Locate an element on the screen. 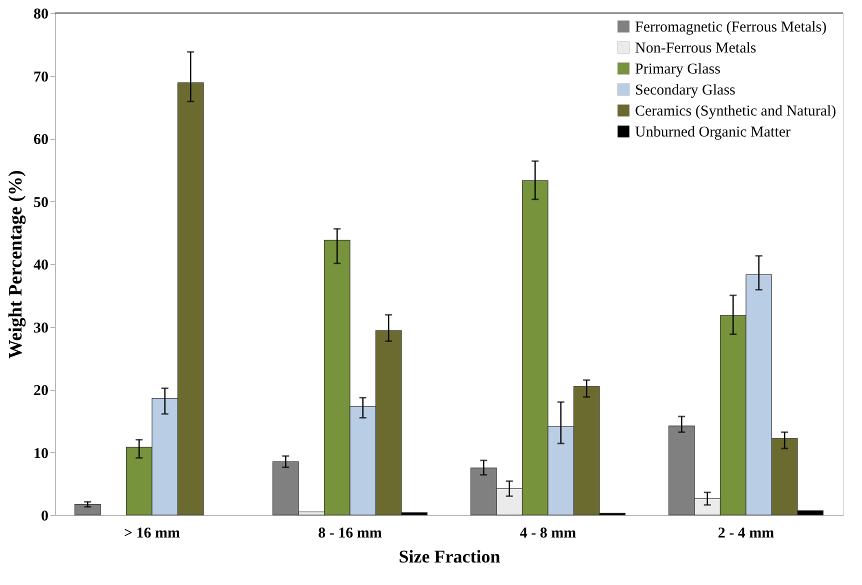 The height and width of the screenshot is (585, 862). legend-label: Ferromagnetic (Ferrous Metals) is located at coordinates (731, 28).